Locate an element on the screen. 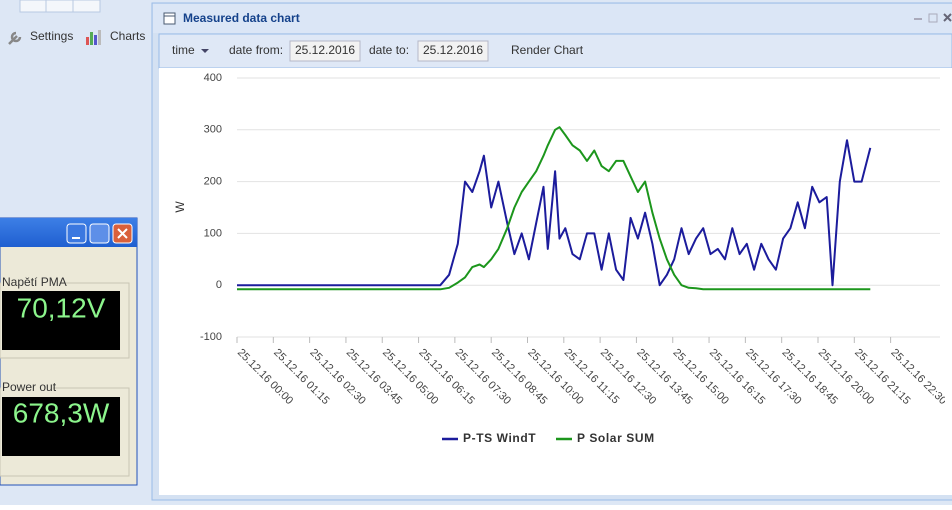 The height and width of the screenshot is (510, 952). settings-label: Settings is located at coordinates (51, 36).